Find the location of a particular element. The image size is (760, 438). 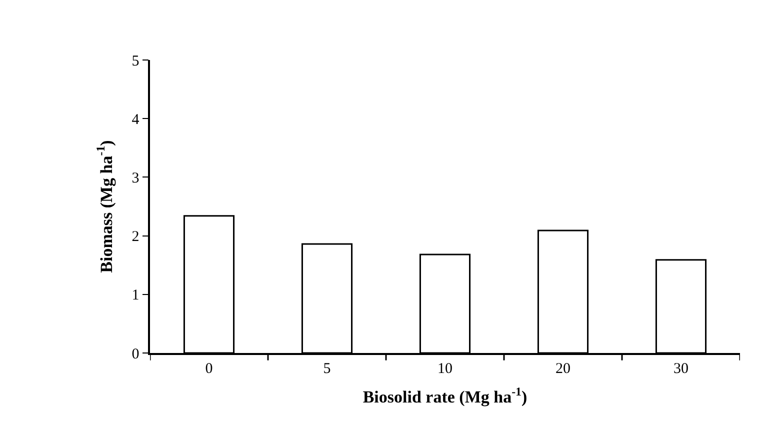

x-axis-title: Biosolid rate (Mg ha$^{-1}$) is located at coordinates (445, 395).